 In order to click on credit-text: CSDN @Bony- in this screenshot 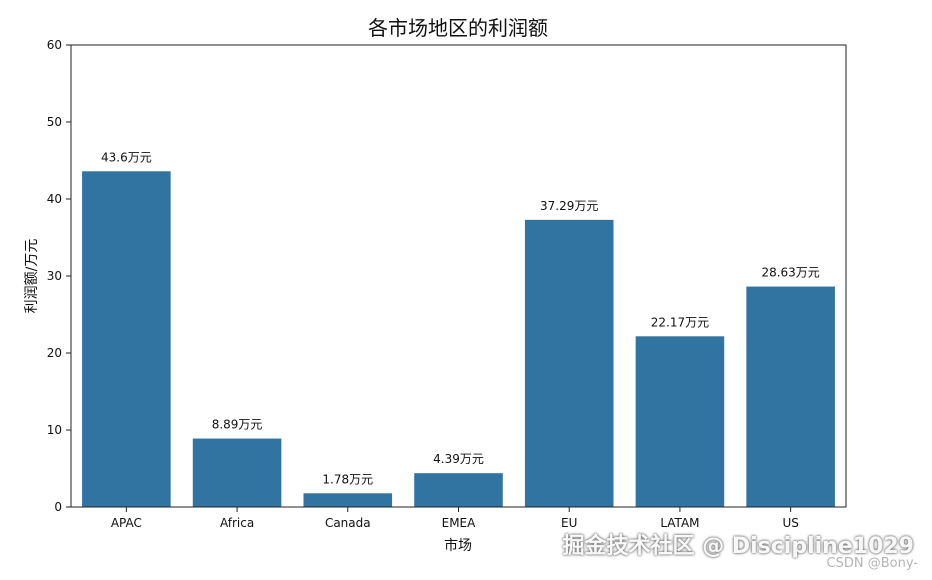, I will do `click(872, 563)`.